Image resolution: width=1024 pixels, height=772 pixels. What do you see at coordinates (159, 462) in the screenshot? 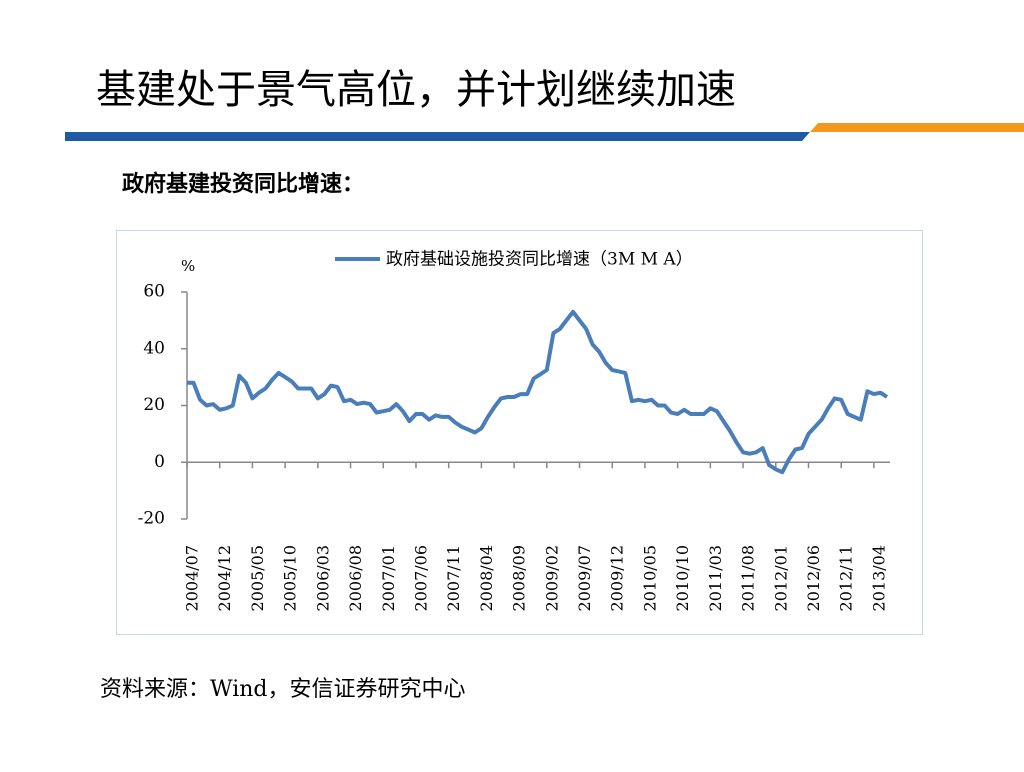
I see `y-tick-label: 0` at bounding box center [159, 462].